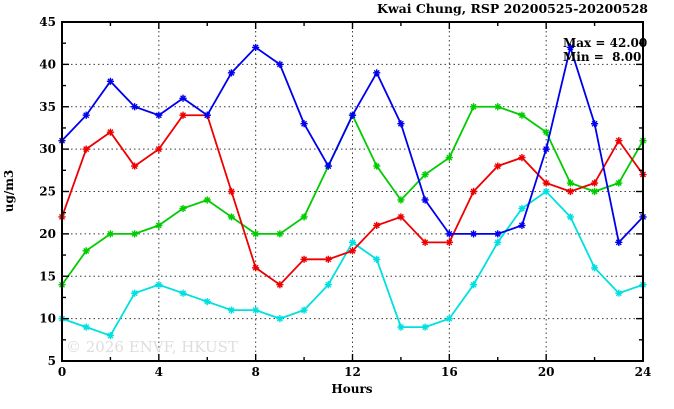 Image resolution: width=674 pixels, height=409 pixels. Describe the element at coordinates (512, 8) in the screenshot. I see `chart-title: Kwai Chung, RSP 20200525-20200528` at that location.